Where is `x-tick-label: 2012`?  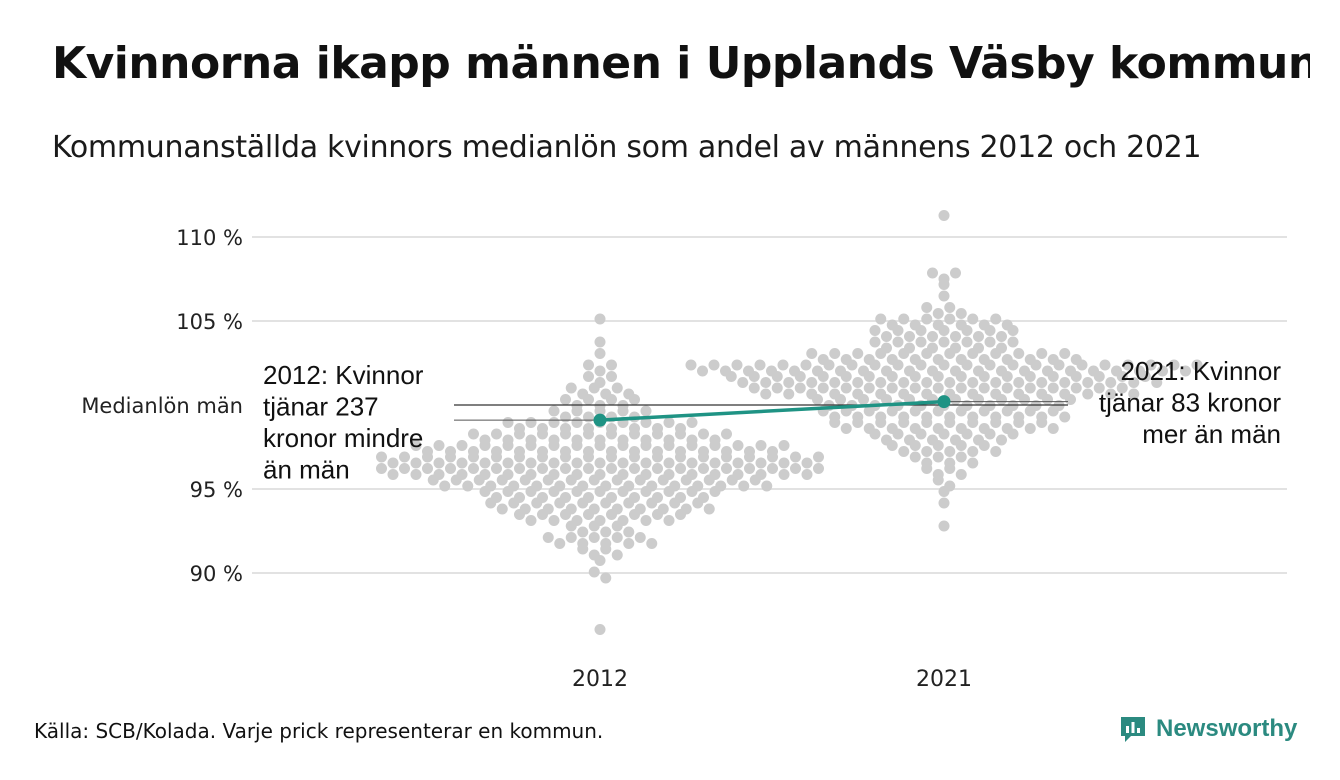
x-tick-label: 2012 is located at coordinates (600, 679).